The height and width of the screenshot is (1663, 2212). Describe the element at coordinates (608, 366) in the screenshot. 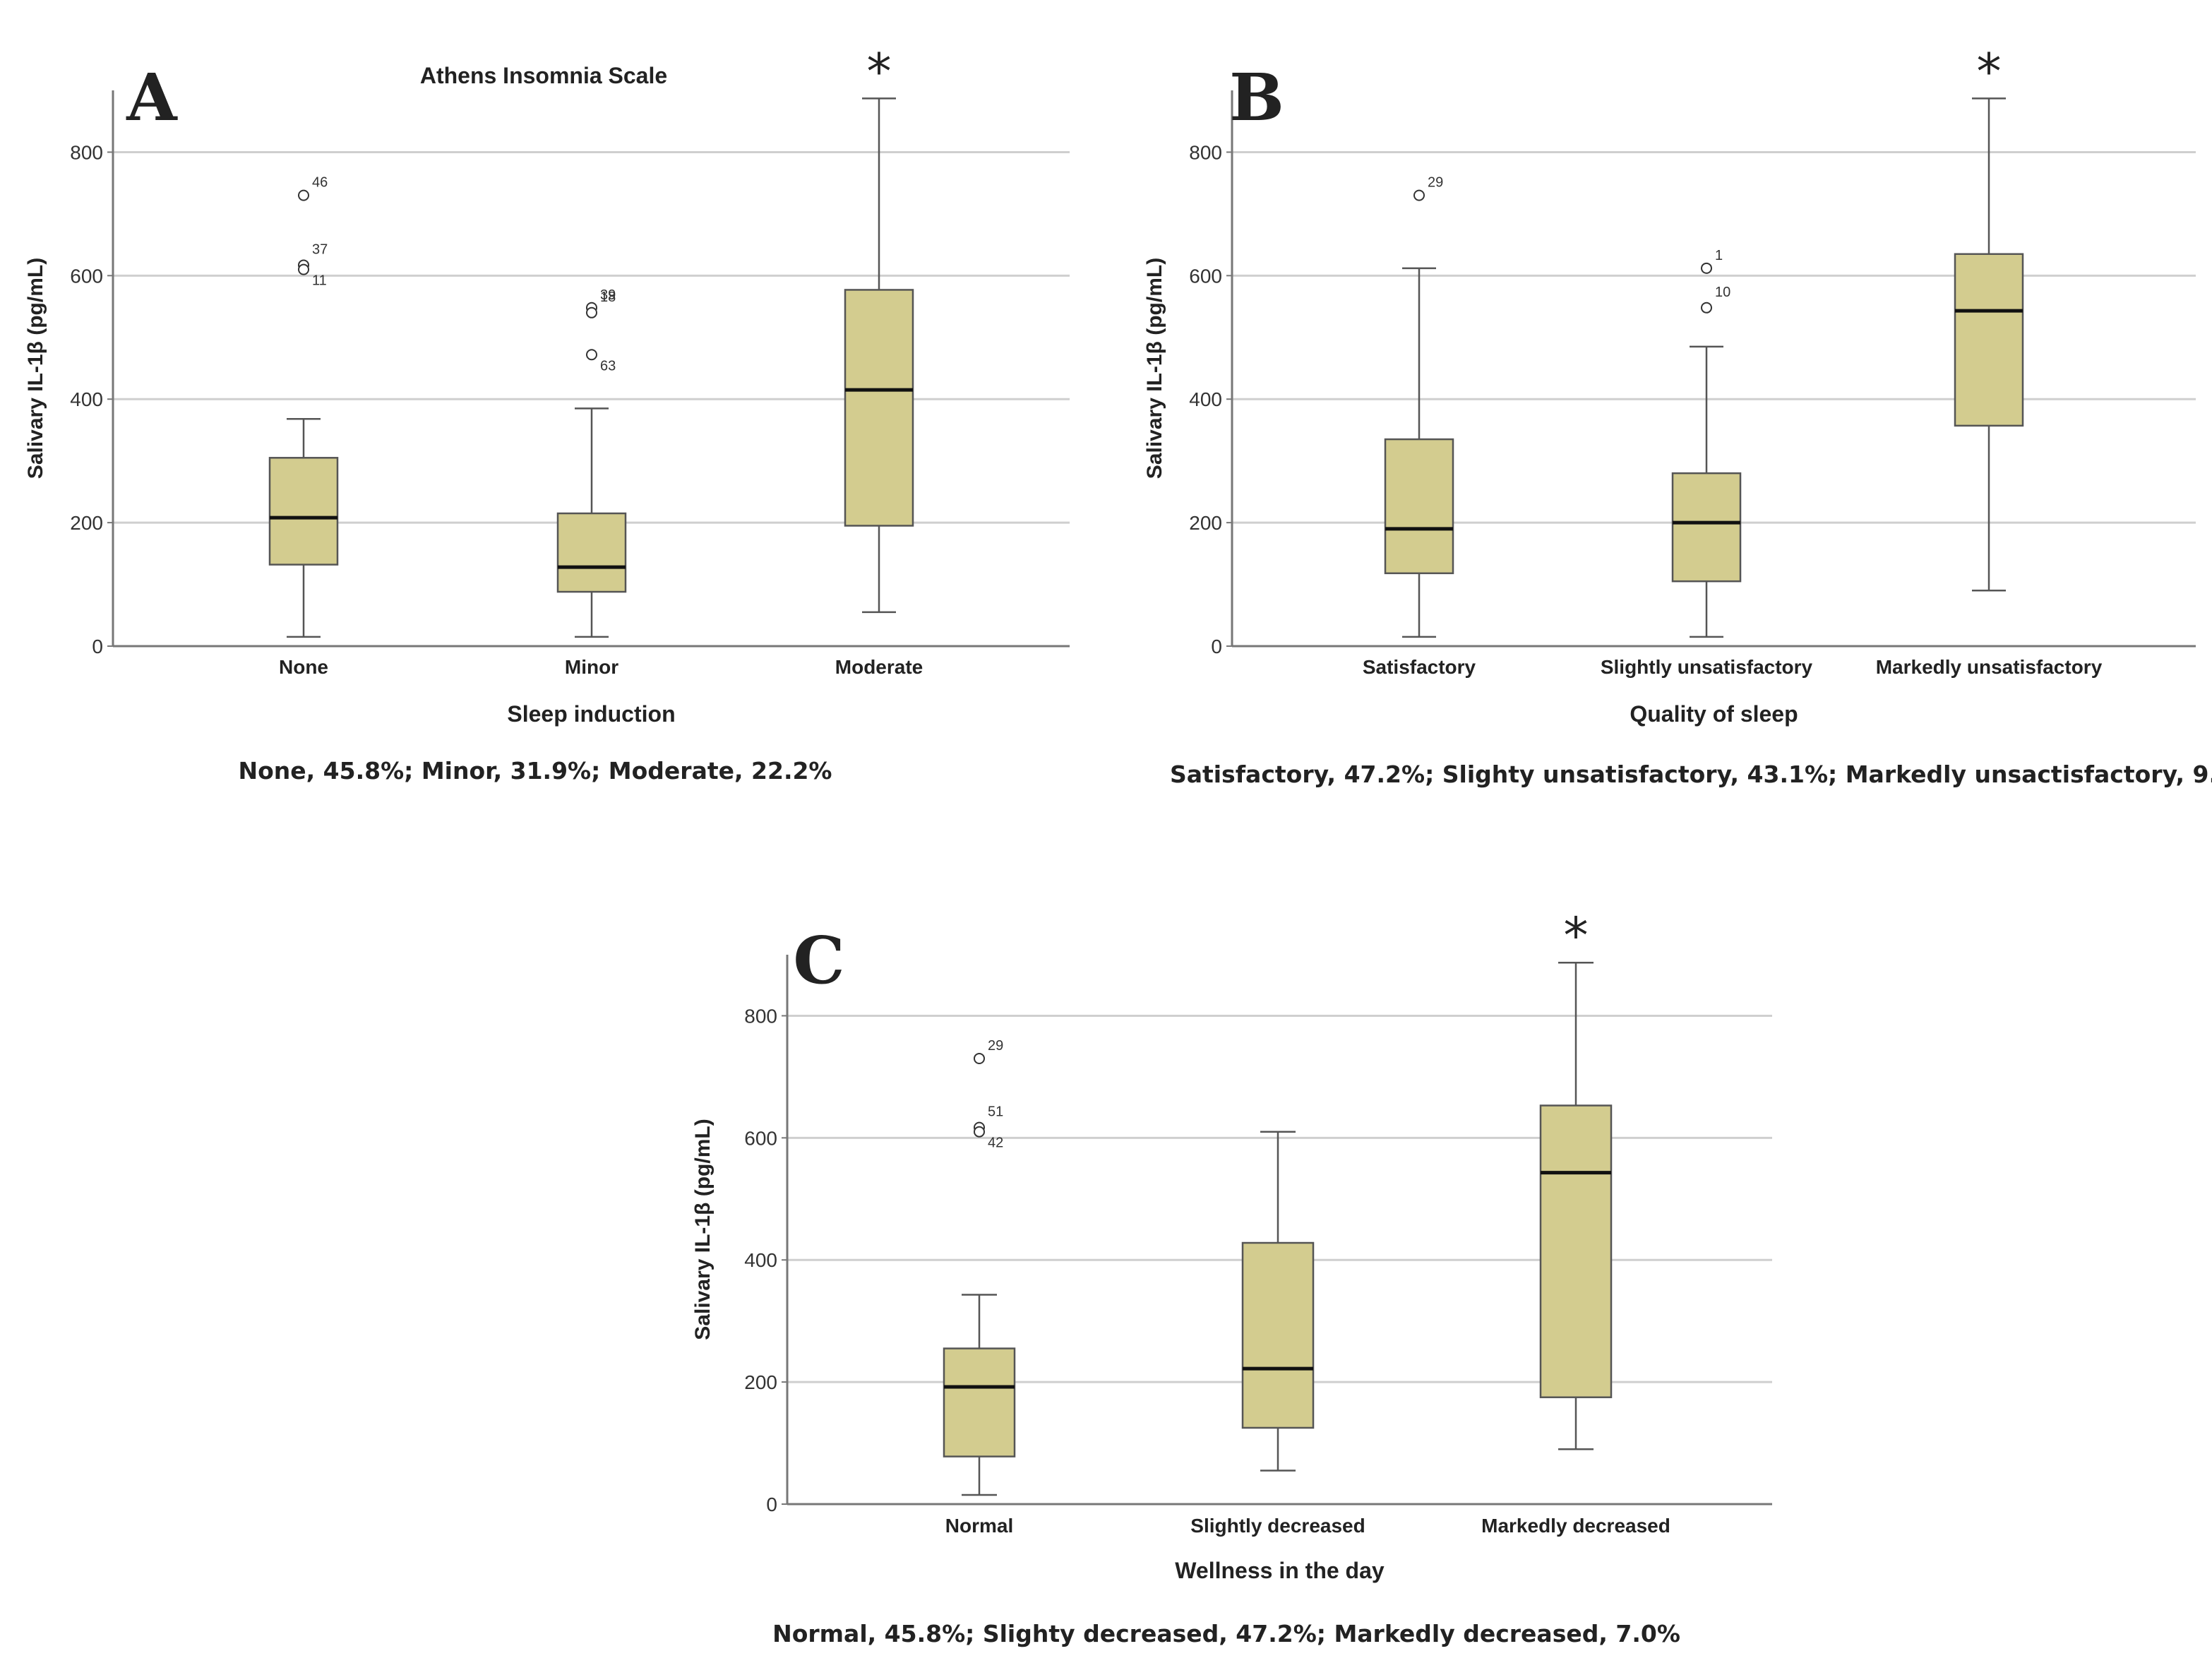

I see `outlier-label: 63` at that location.